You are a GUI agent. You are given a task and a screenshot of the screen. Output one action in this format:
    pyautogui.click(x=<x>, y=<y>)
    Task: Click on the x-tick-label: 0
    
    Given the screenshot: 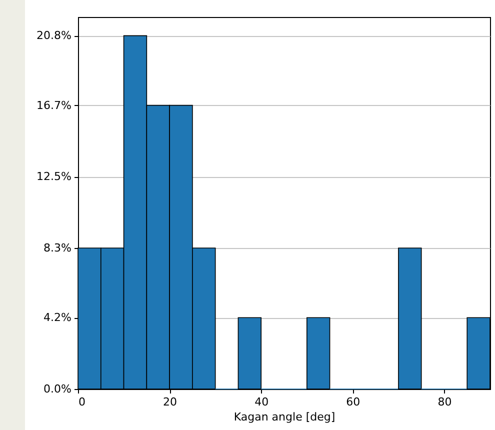 What is the action you would take?
    pyautogui.click(x=82, y=402)
    